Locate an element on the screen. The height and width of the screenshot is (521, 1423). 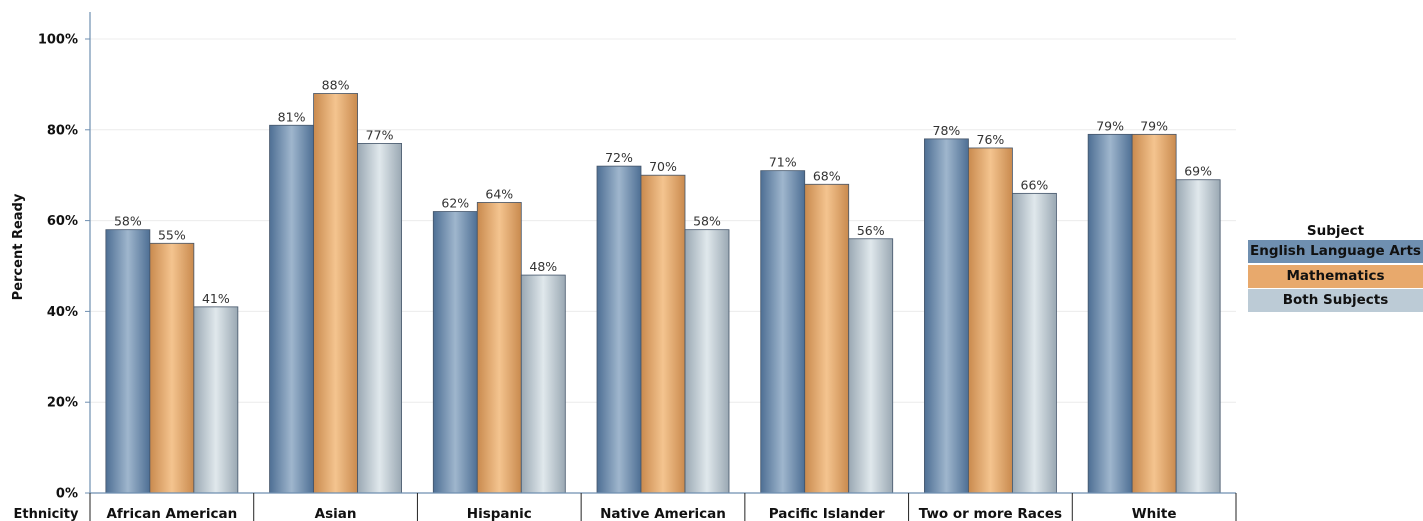
data-label: 69% is located at coordinates (1198, 171).